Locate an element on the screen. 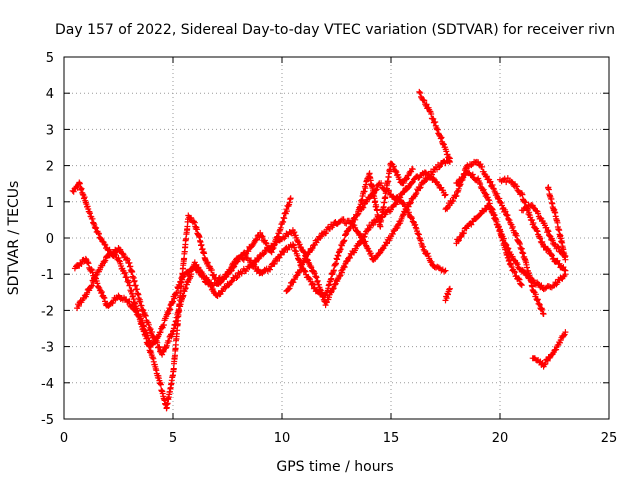  y-tick-label: -5 is located at coordinates (47, 420).